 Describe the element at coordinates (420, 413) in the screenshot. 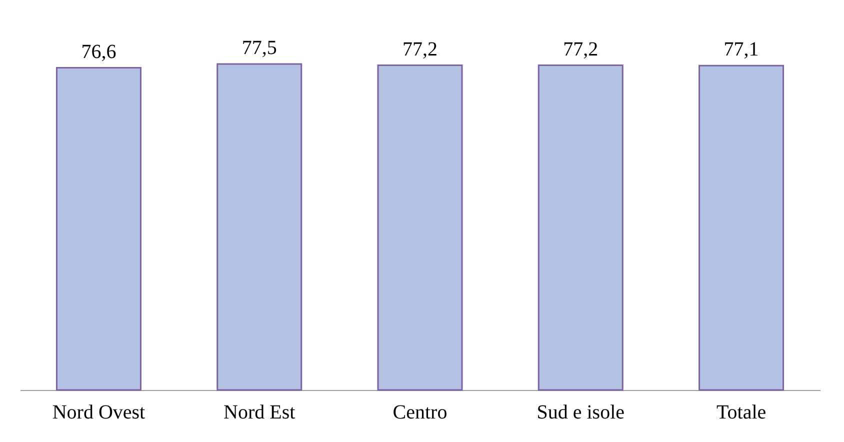

I see `x-tick-label: Centro` at that location.